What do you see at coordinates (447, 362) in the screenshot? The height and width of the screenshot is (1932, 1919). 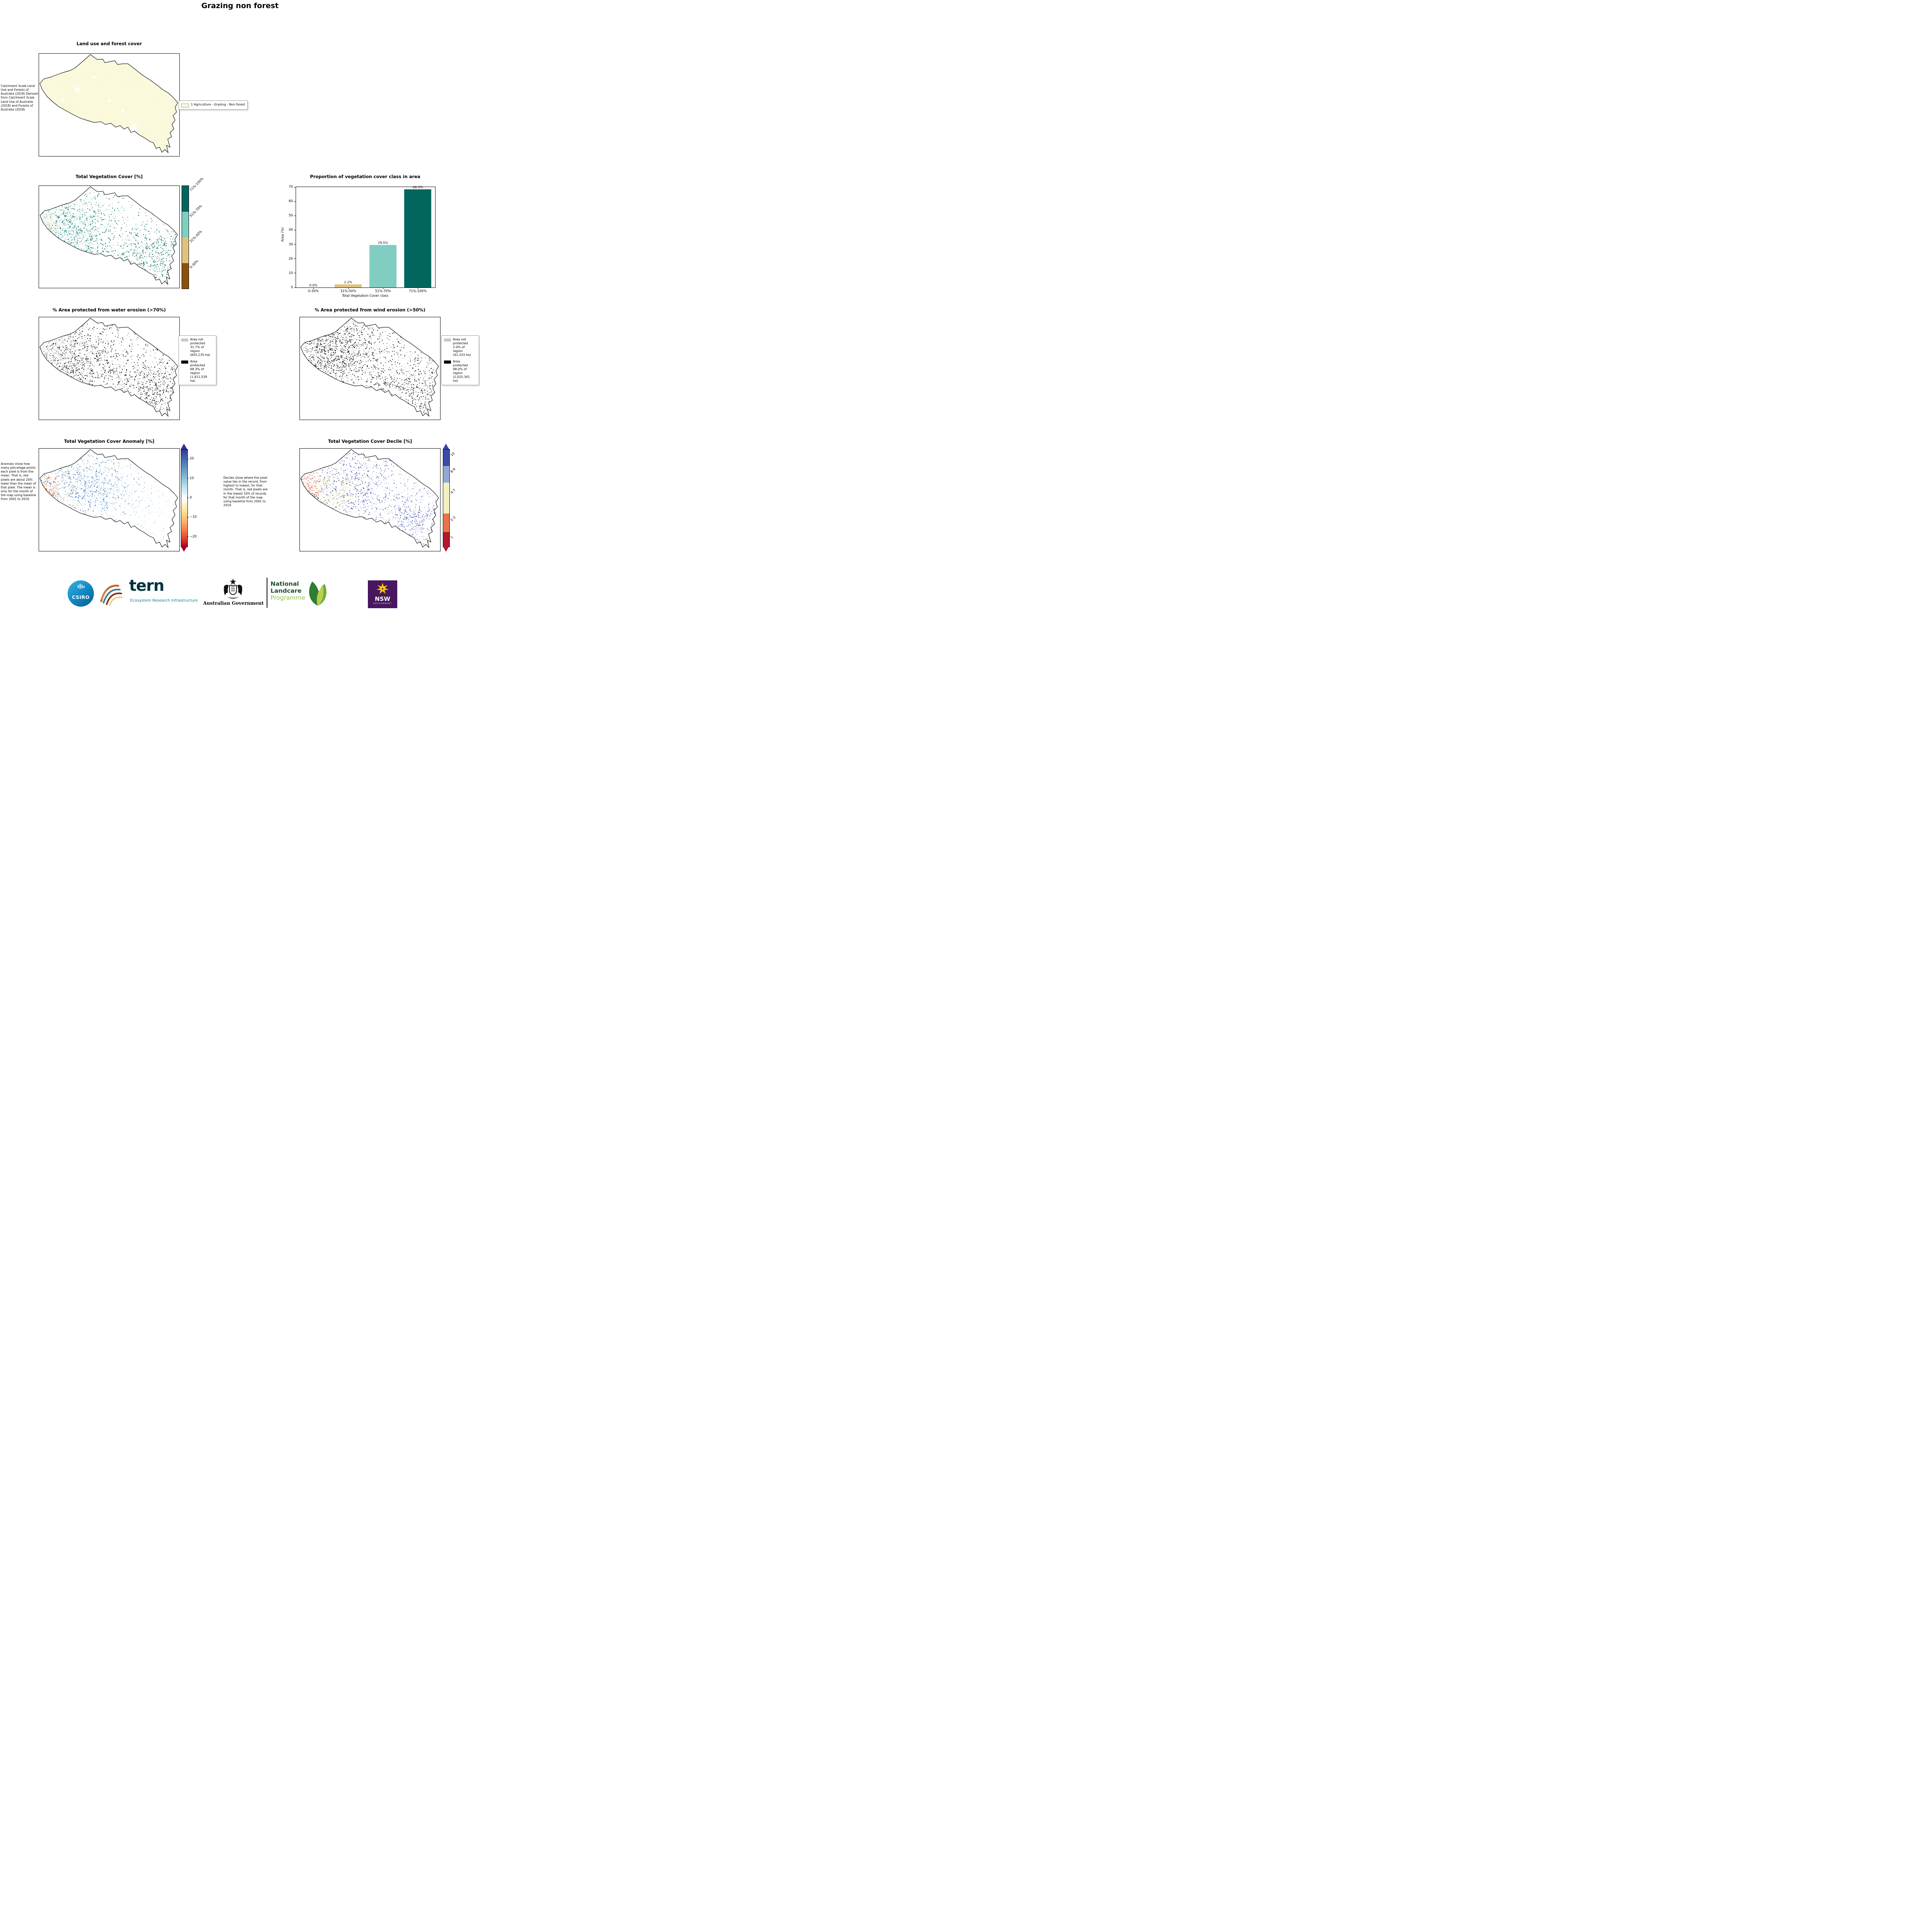 I see `wind-protected-swatch` at bounding box center [447, 362].